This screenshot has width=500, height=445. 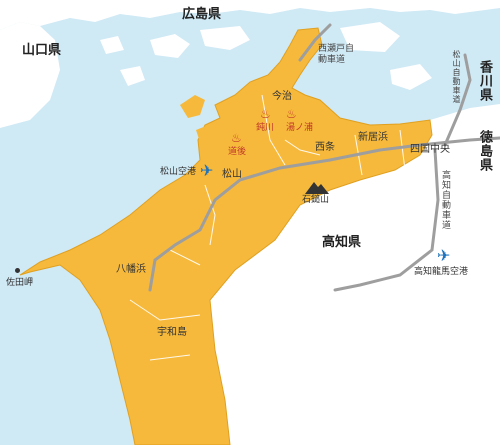 I want to click on place-label-kochi-airport: 高知龍馬空港, so click(x=441, y=272).